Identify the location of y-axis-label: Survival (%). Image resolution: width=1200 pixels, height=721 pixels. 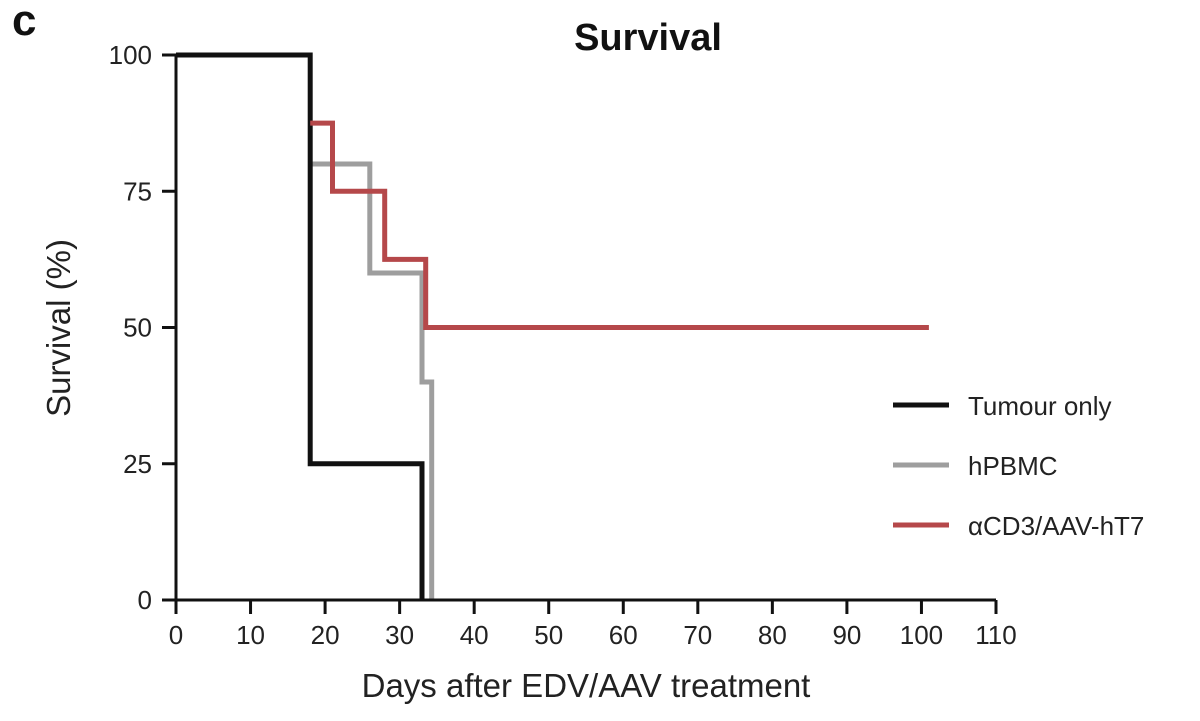
(58, 328).